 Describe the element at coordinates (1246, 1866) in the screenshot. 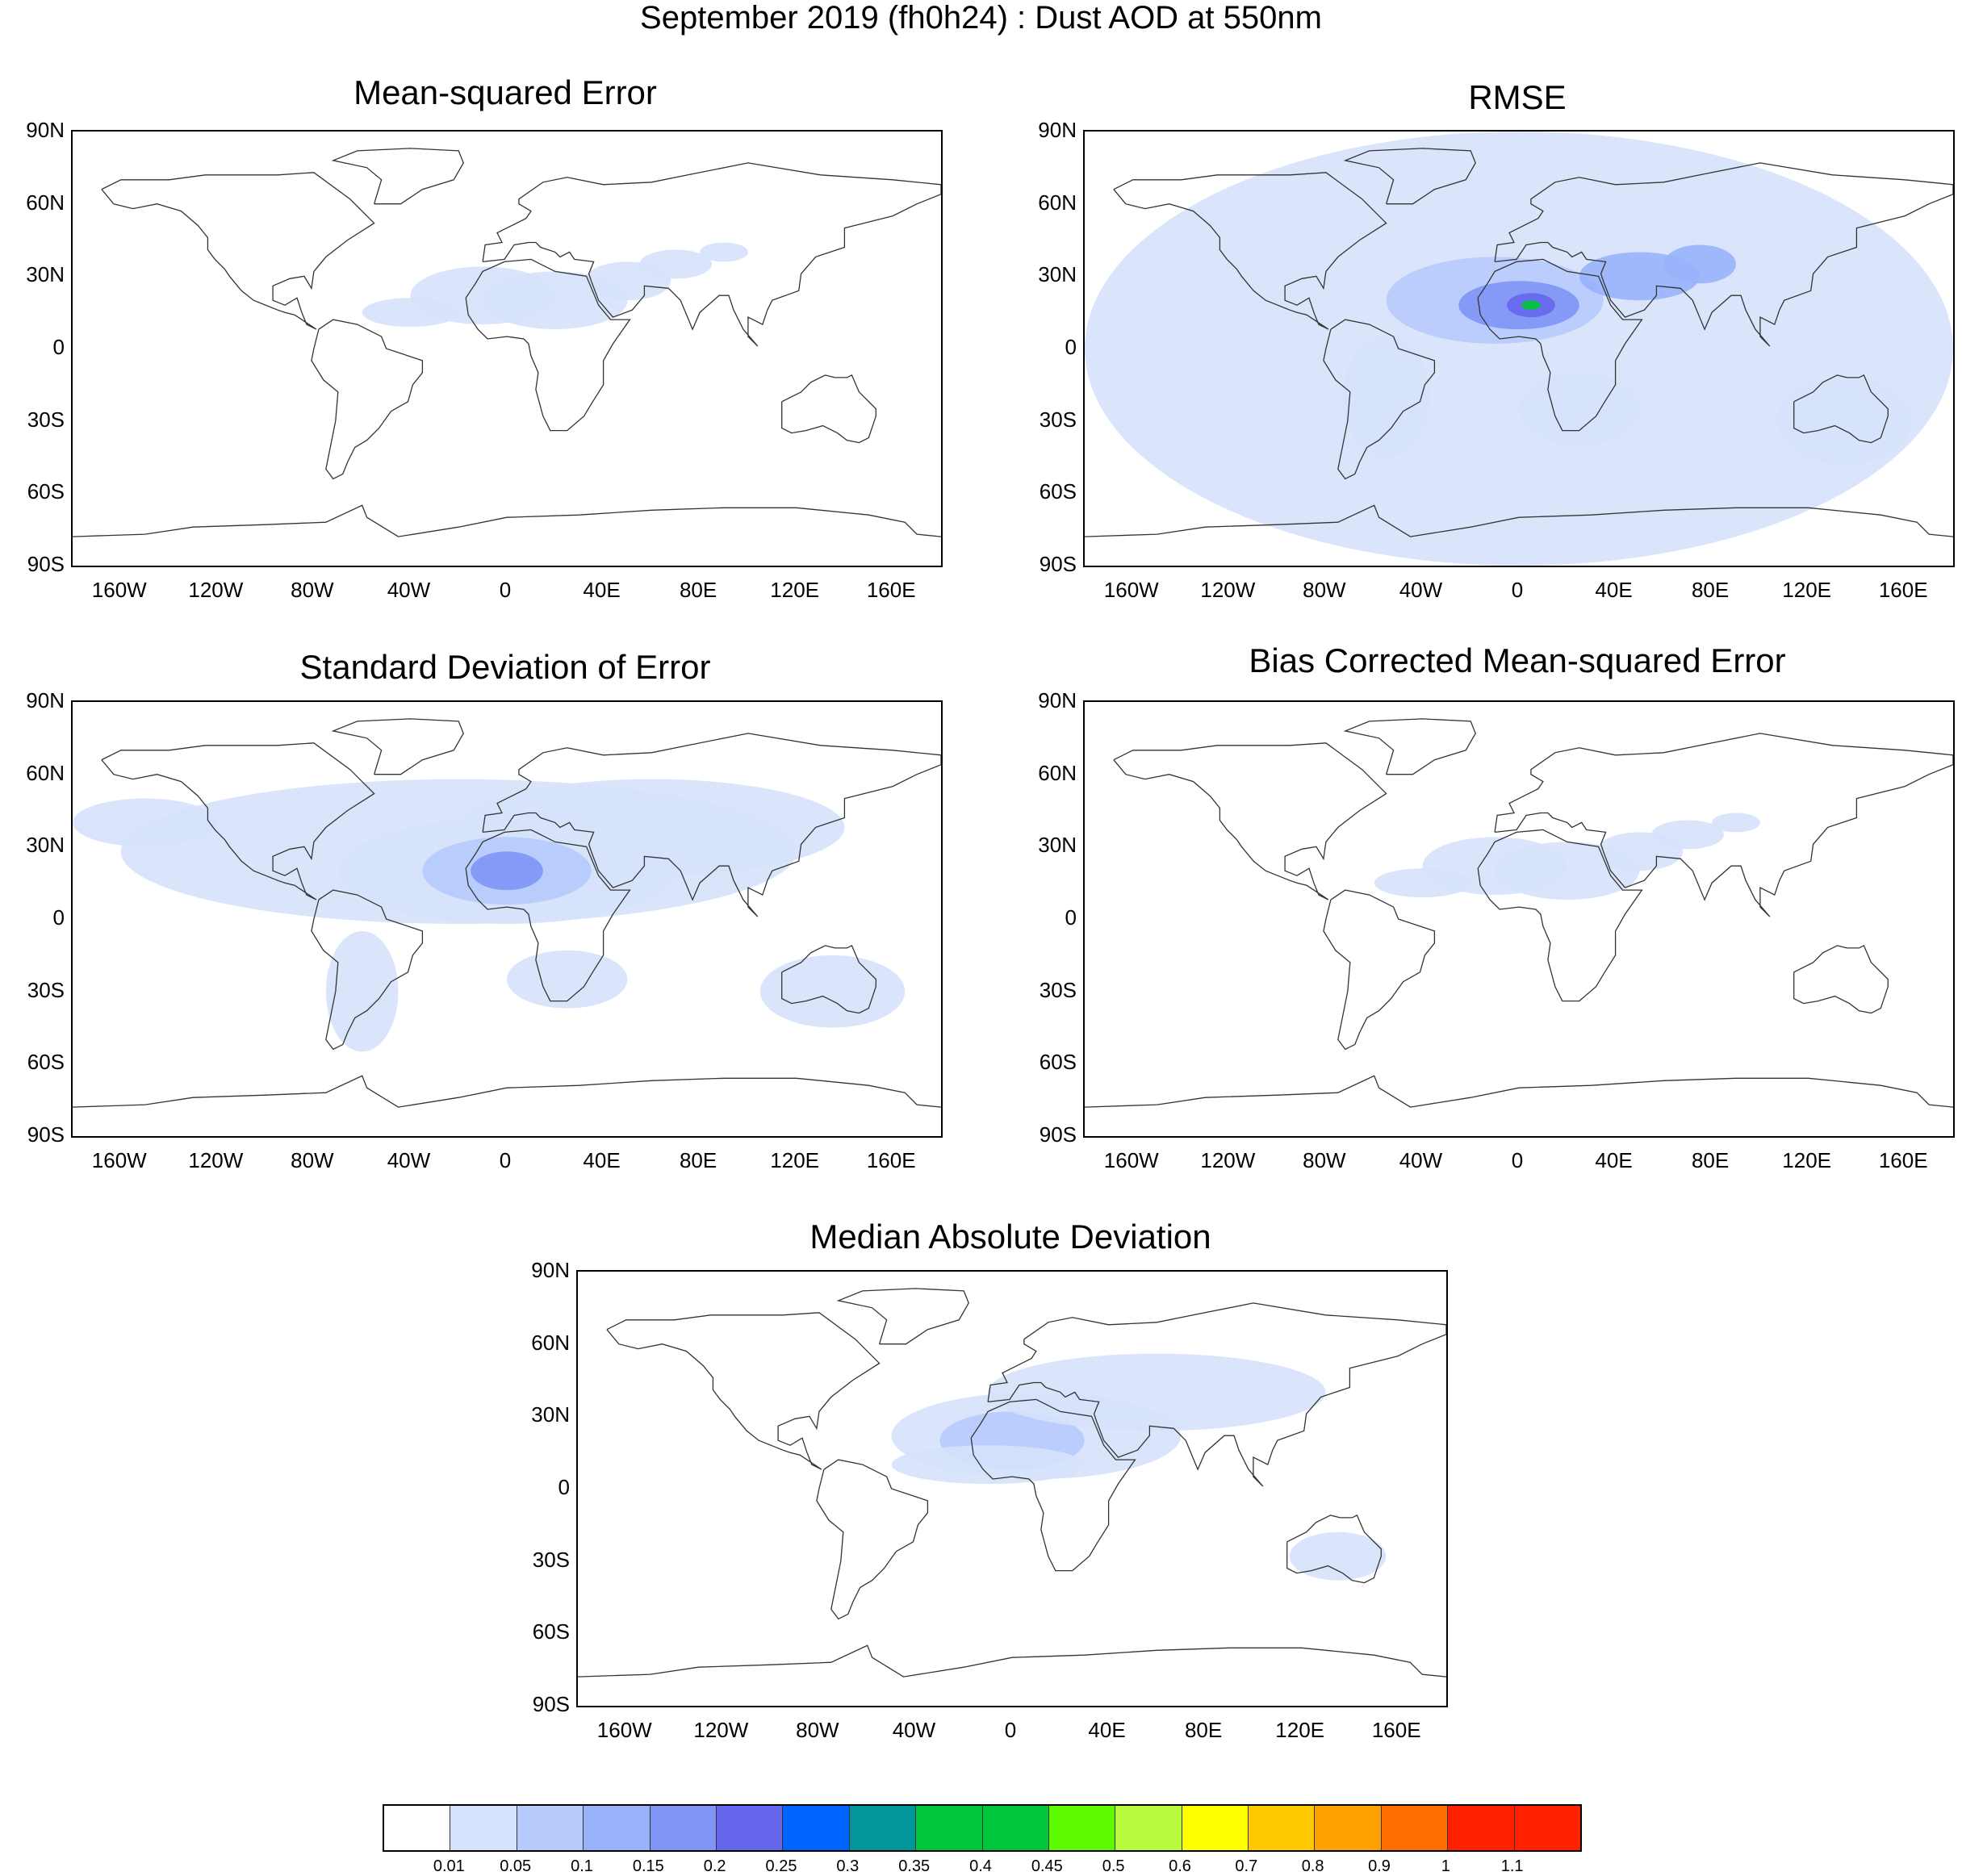

I see `colorbar-tick-label: 0.7` at that location.